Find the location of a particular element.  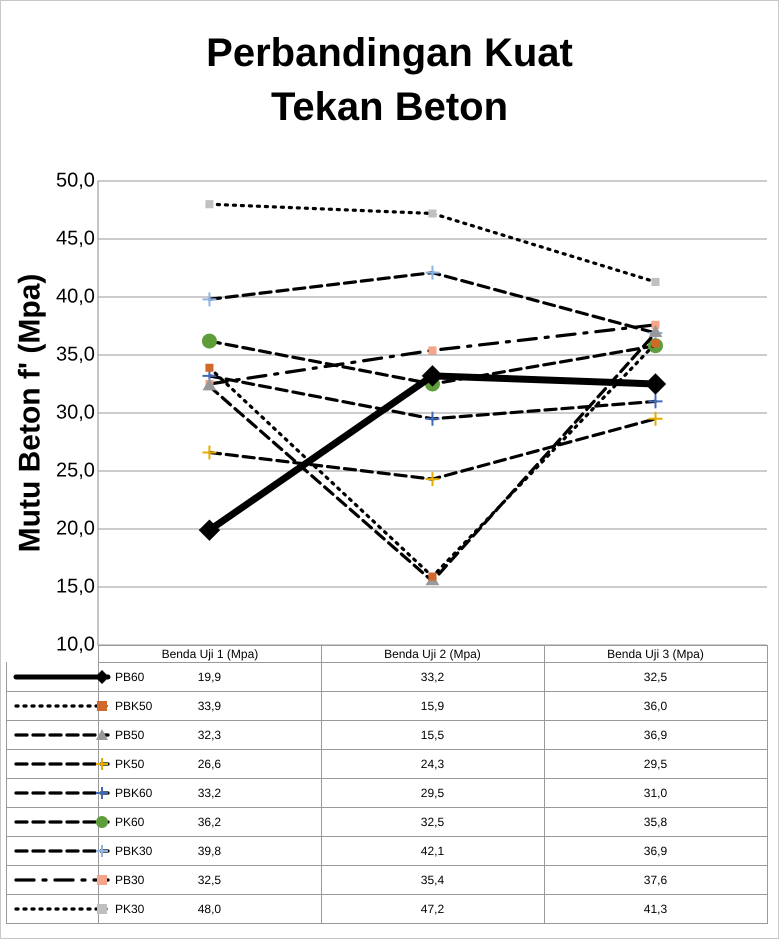

data-label: 42,1 is located at coordinates (432, 851).